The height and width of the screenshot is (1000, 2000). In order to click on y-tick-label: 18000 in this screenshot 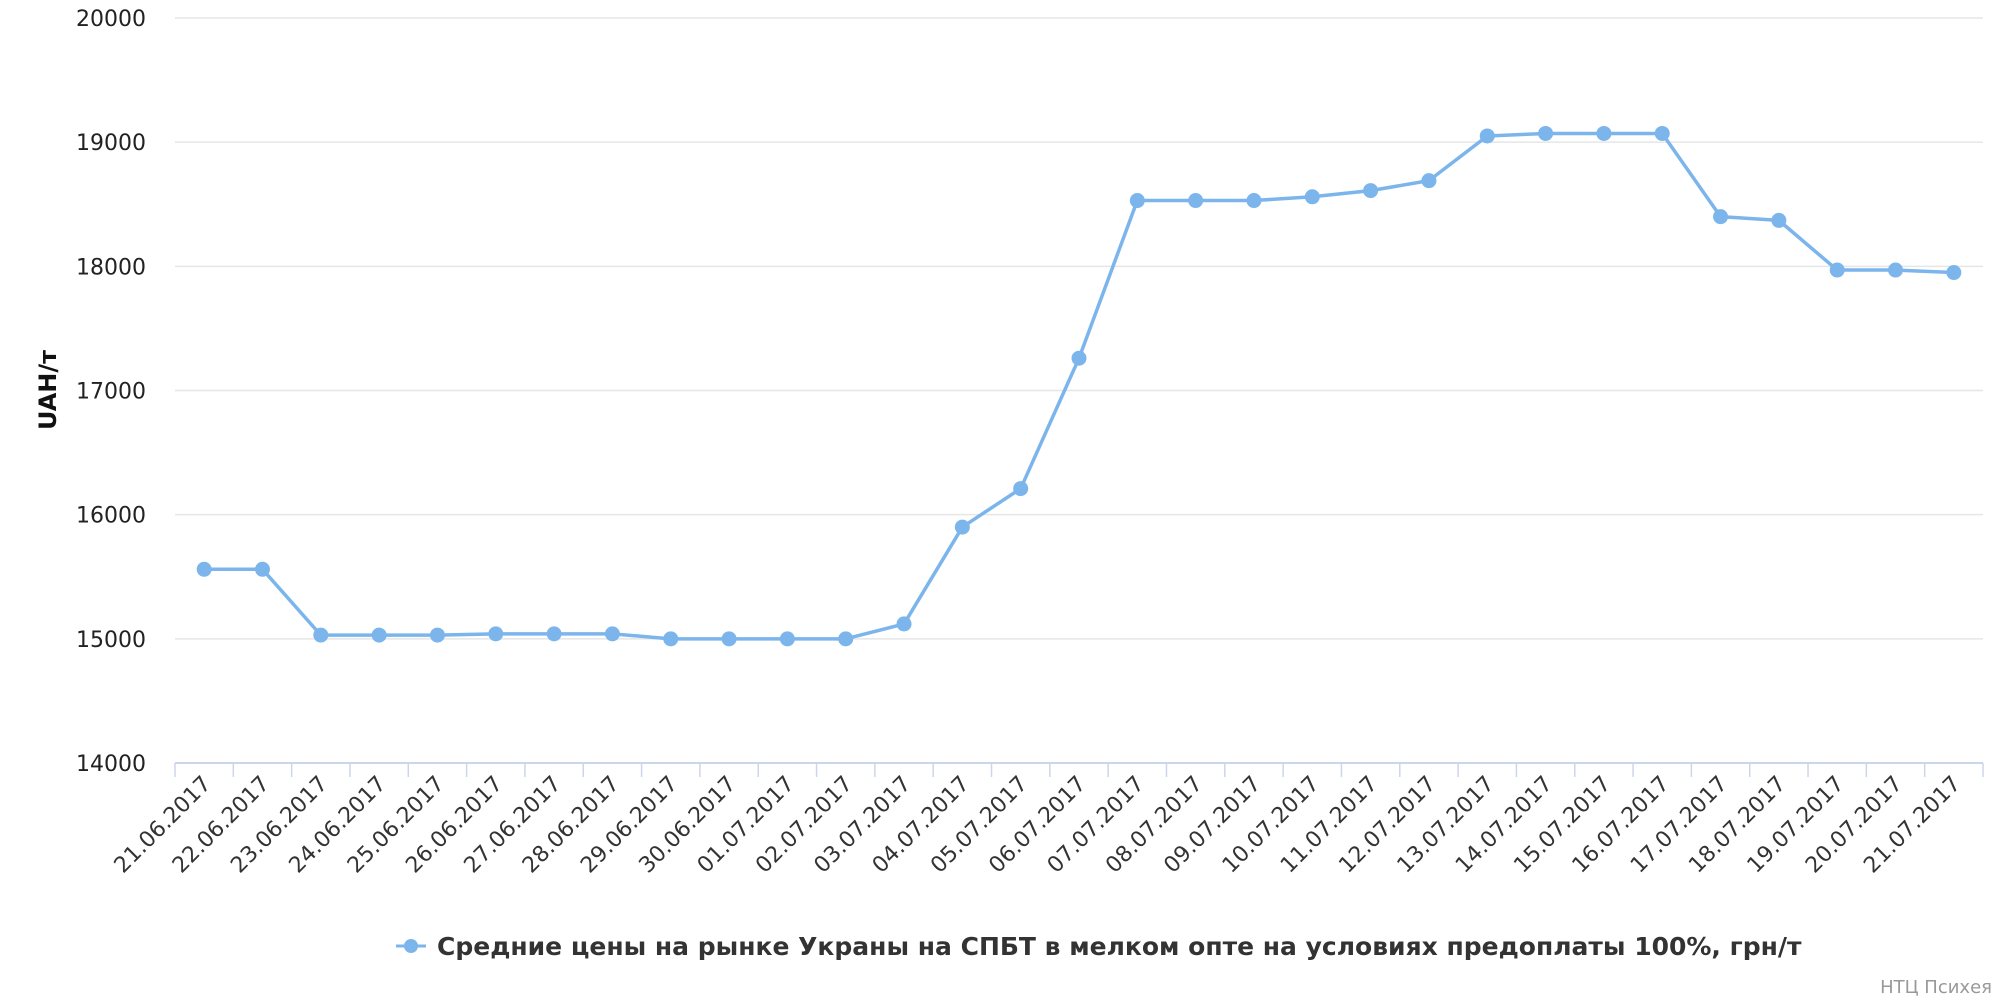, I will do `click(111, 267)`.